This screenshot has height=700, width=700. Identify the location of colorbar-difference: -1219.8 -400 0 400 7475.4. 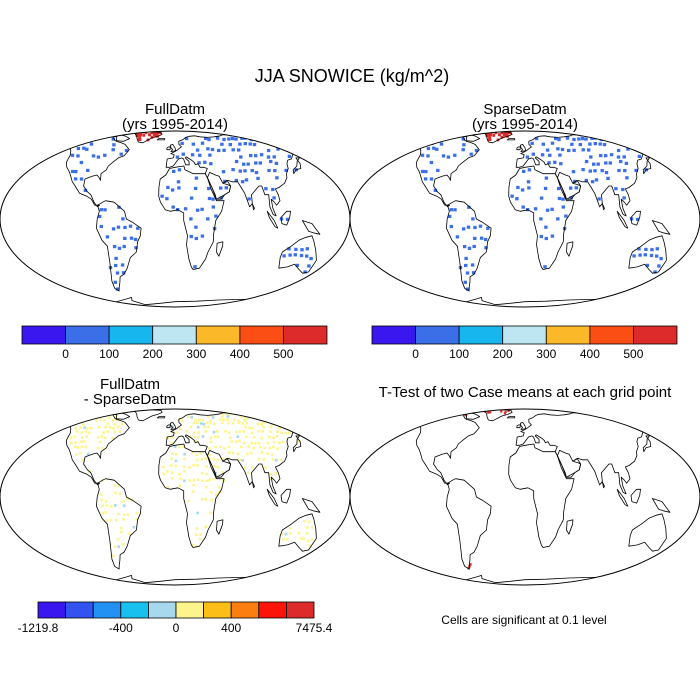
(175, 618).